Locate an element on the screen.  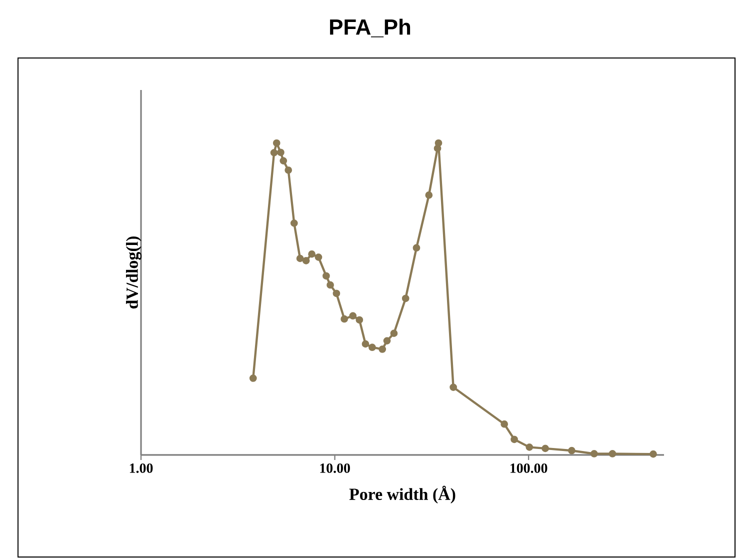
x-tick-label: 100.00 is located at coordinates (529, 468).